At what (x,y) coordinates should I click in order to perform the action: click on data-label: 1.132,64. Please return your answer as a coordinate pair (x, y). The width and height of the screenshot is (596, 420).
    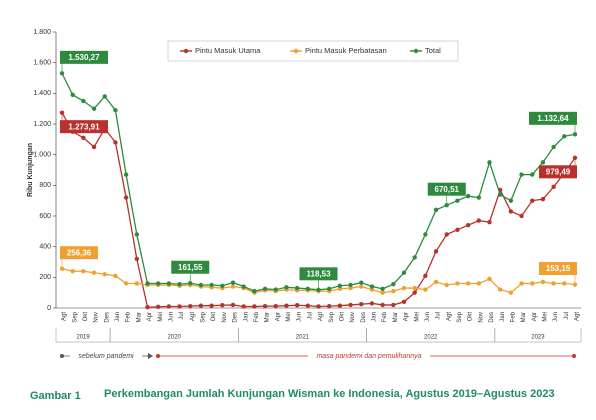
    Looking at the image, I should click on (553, 118).